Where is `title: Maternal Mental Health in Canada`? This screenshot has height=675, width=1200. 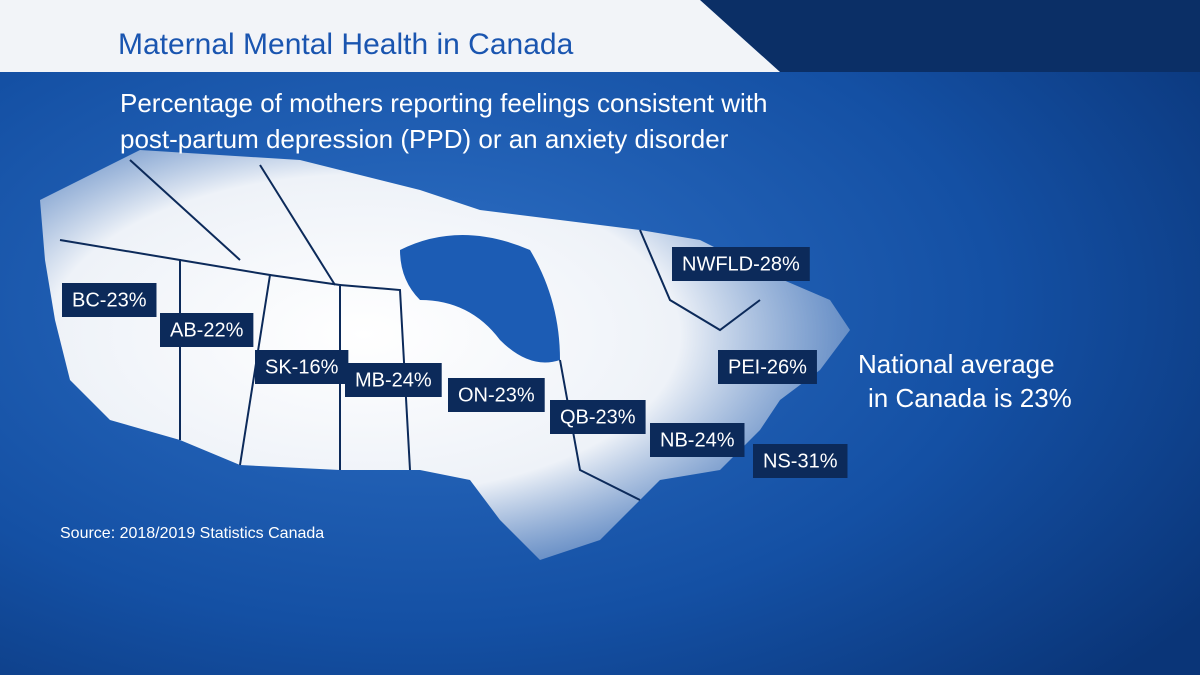
title: Maternal Mental Health in Canada is located at coordinates (346, 44).